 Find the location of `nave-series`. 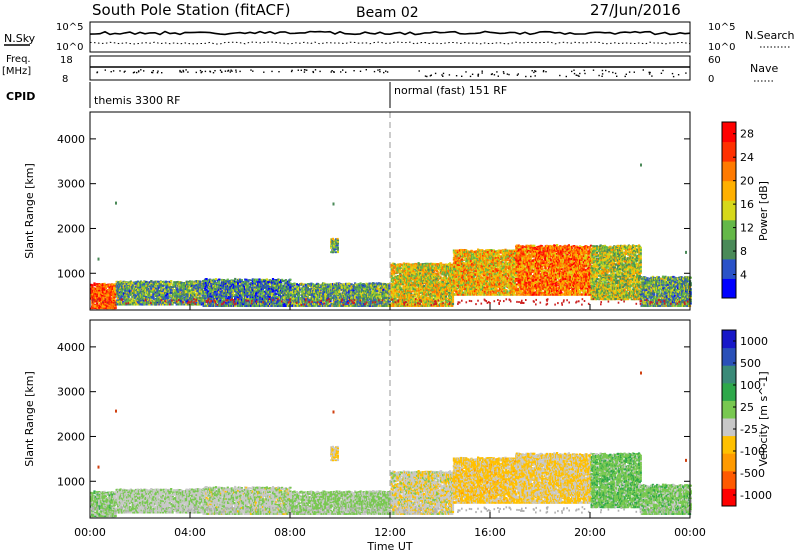

nave-series is located at coordinates (391, 73).